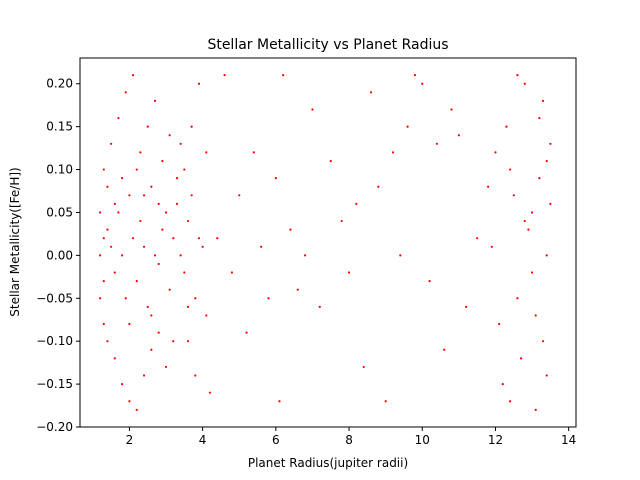  I want to click on x-tick-label: 4, so click(203, 440).